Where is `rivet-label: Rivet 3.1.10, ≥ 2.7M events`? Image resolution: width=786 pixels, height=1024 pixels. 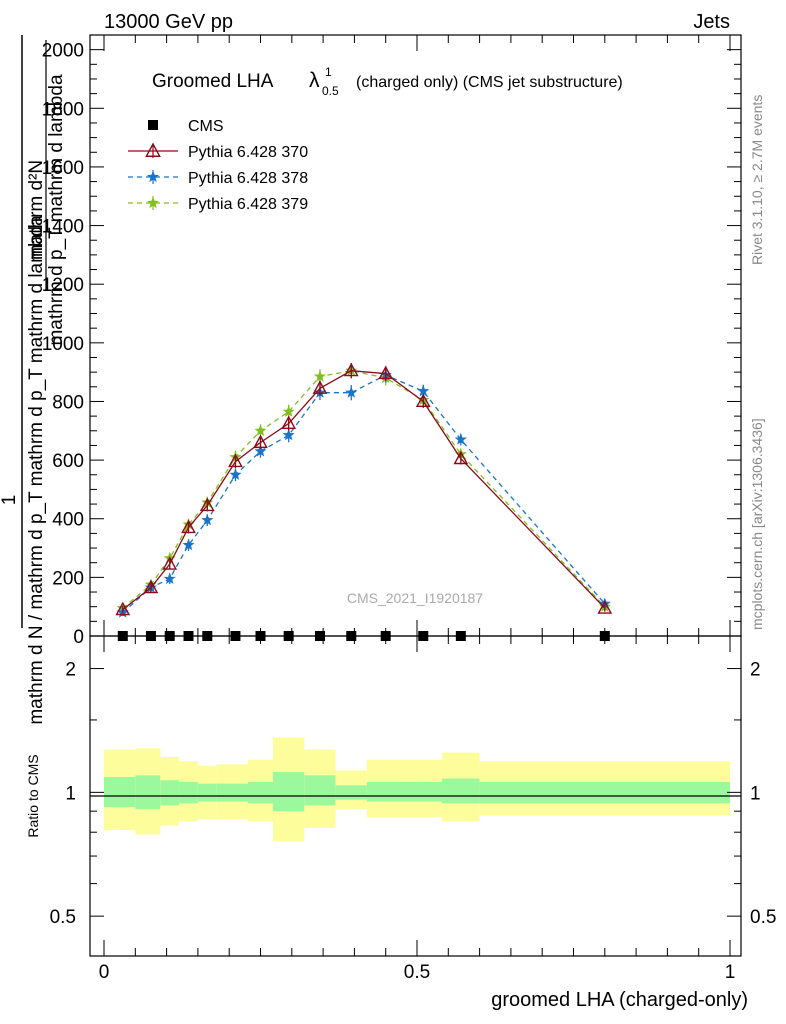
rivet-label: Rivet 3.1.10, ≥ 2.7M events is located at coordinates (757, 180).